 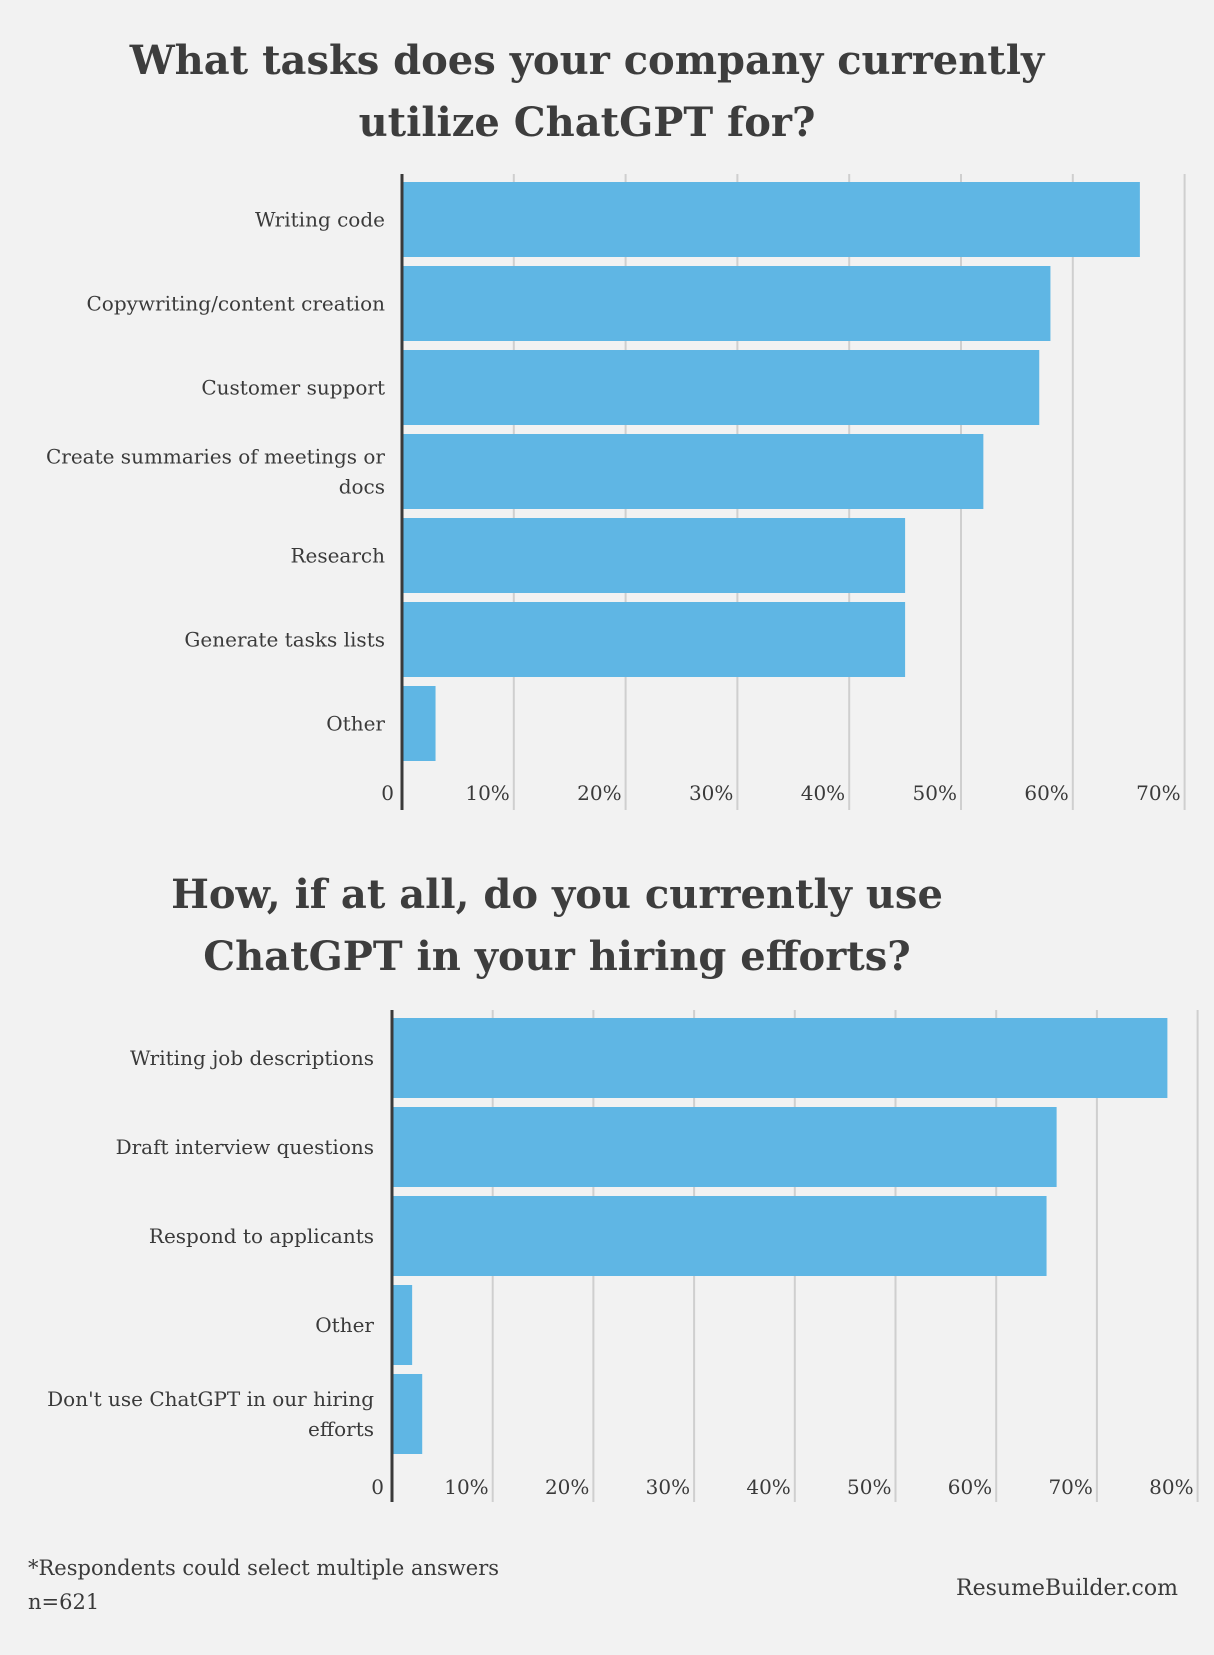 What do you see at coordinates (1171, 1487) in the screenshot?
I see `chart-2-tick-label-80: 80%` at bounding box center [1171, 1487].